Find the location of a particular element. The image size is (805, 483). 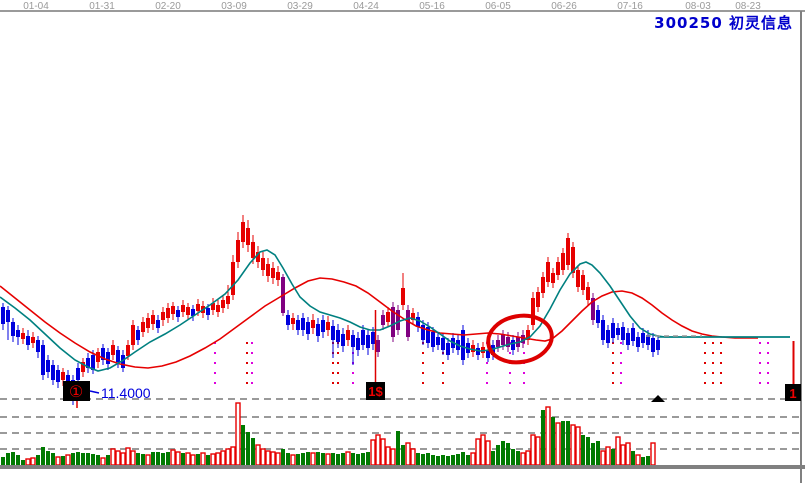

date-label: 06-05 is located at coordinates (498, 6).